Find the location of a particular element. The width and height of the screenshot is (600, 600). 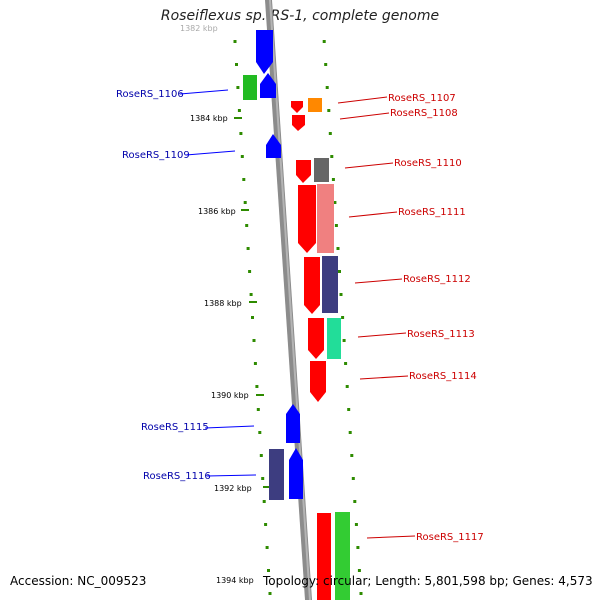

label-RoseRS_1112: RoseRS_1112 is located at coordinates (437, 279).